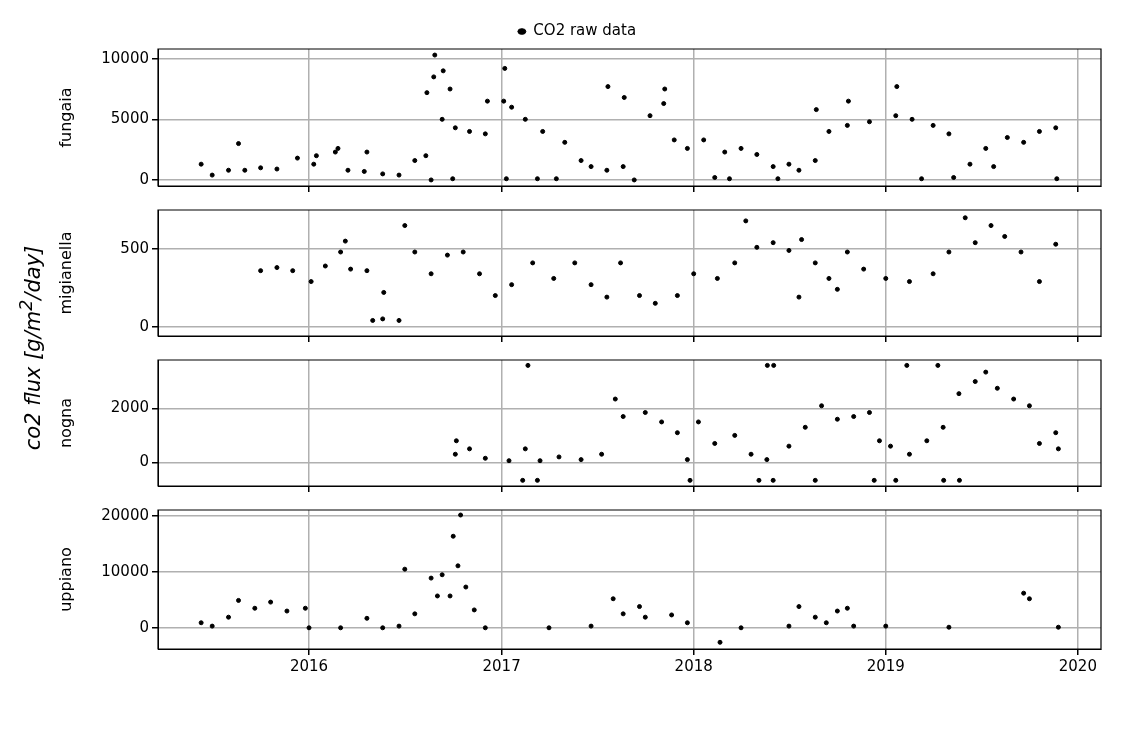 The width and height of the screenshot is (1123, 752). What do you see at coordinates (885, 665) in the screenshot?
I see `x-tick-label: 2019` at bounding box center [885, 665].